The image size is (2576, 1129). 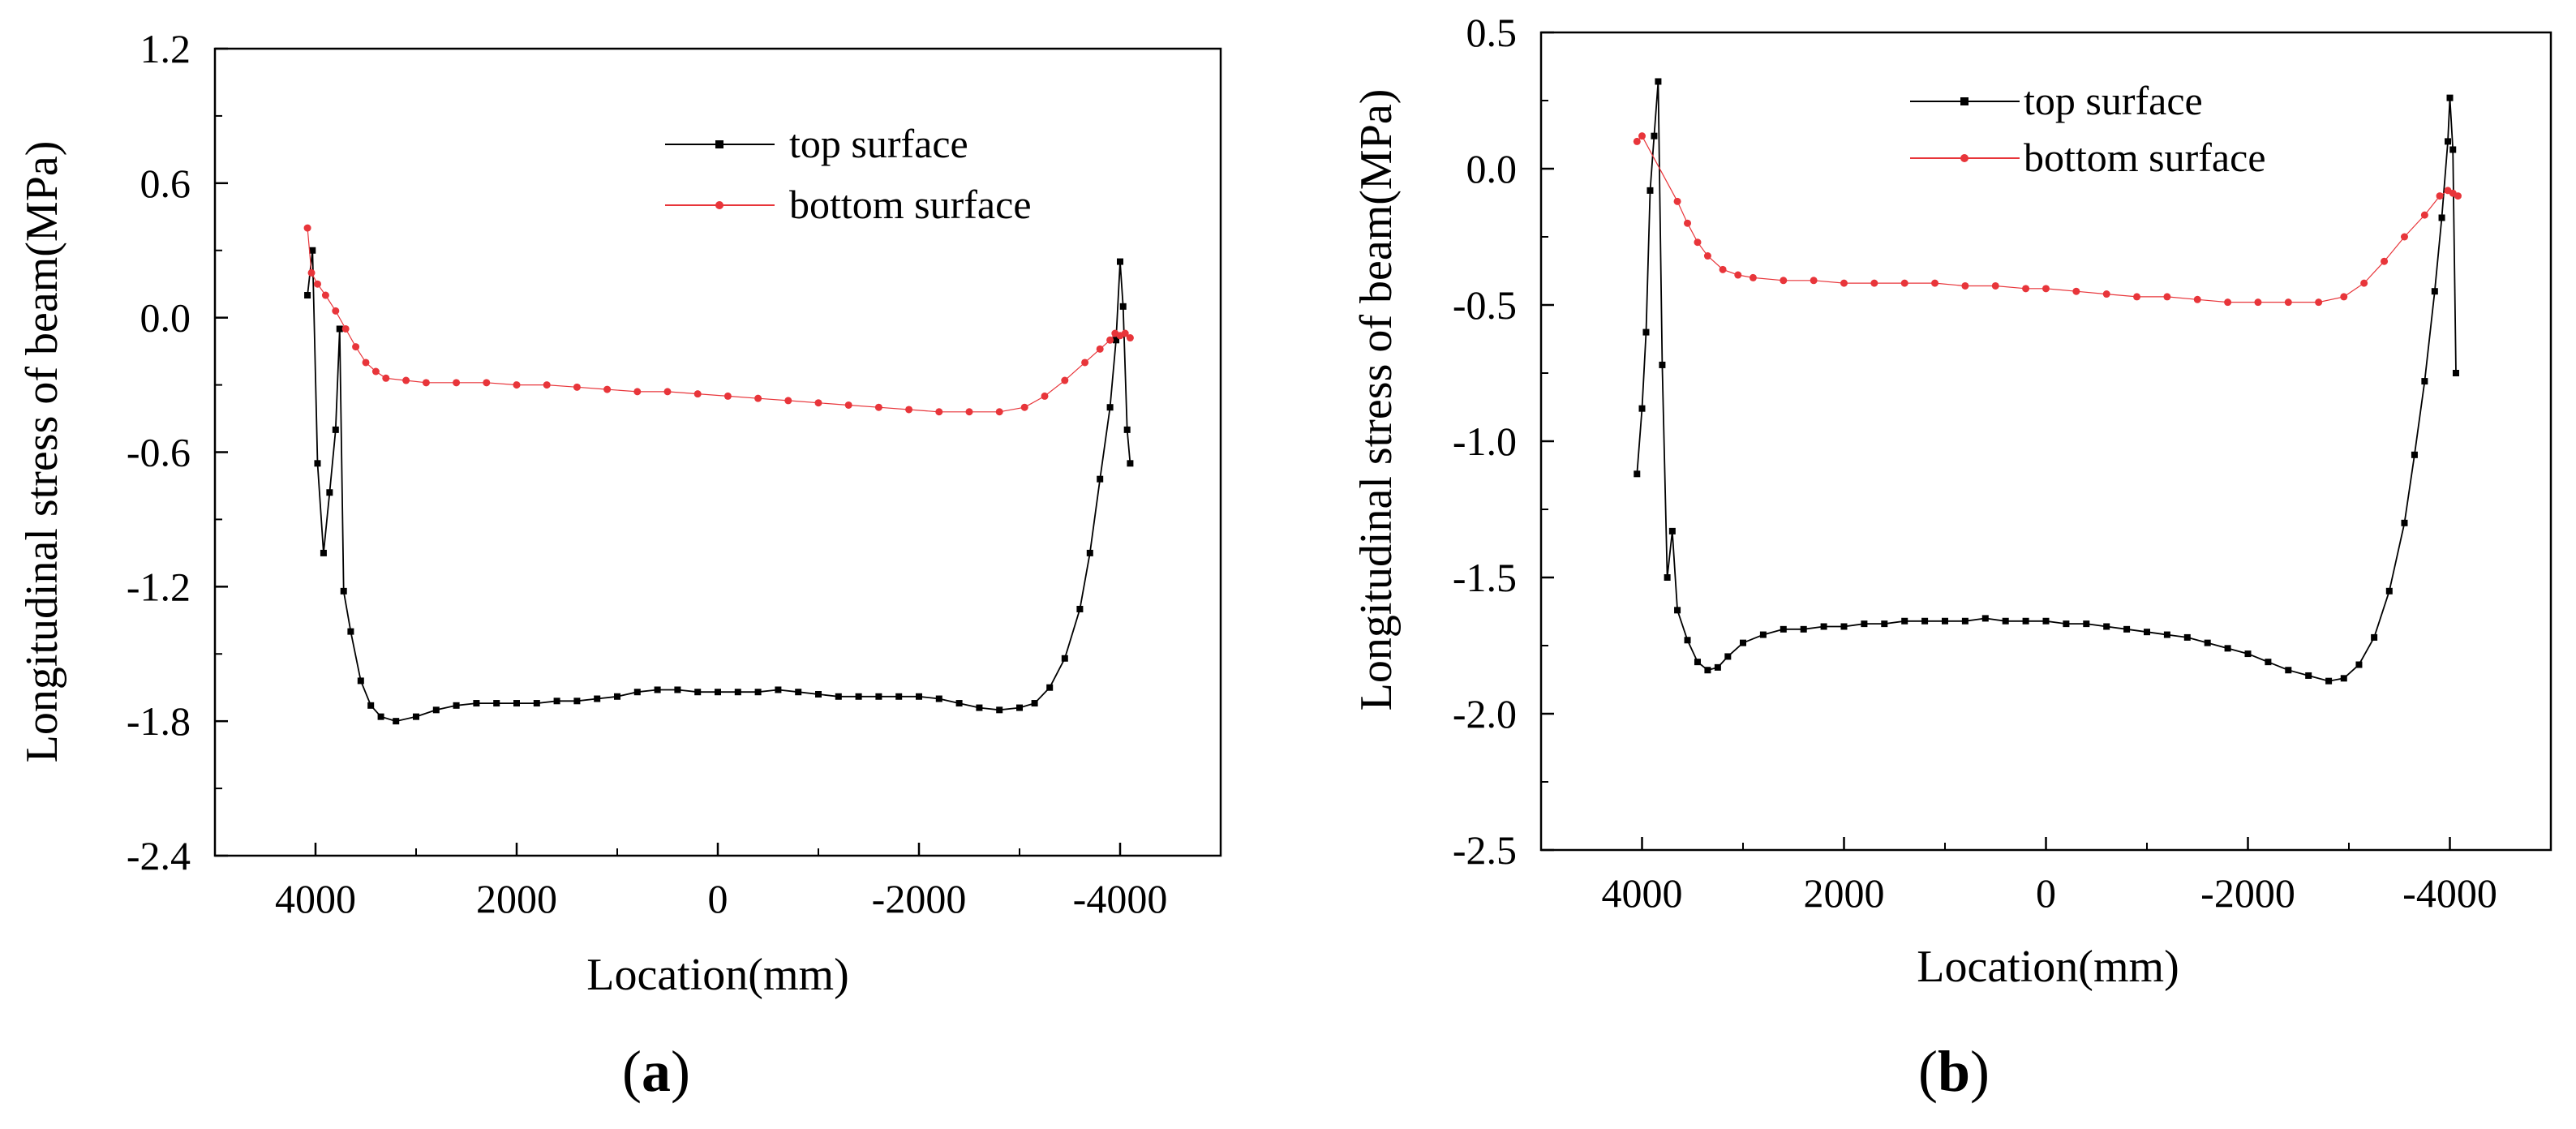 I want to click on x-tick-label: 0, so click(x=2046, y=893).